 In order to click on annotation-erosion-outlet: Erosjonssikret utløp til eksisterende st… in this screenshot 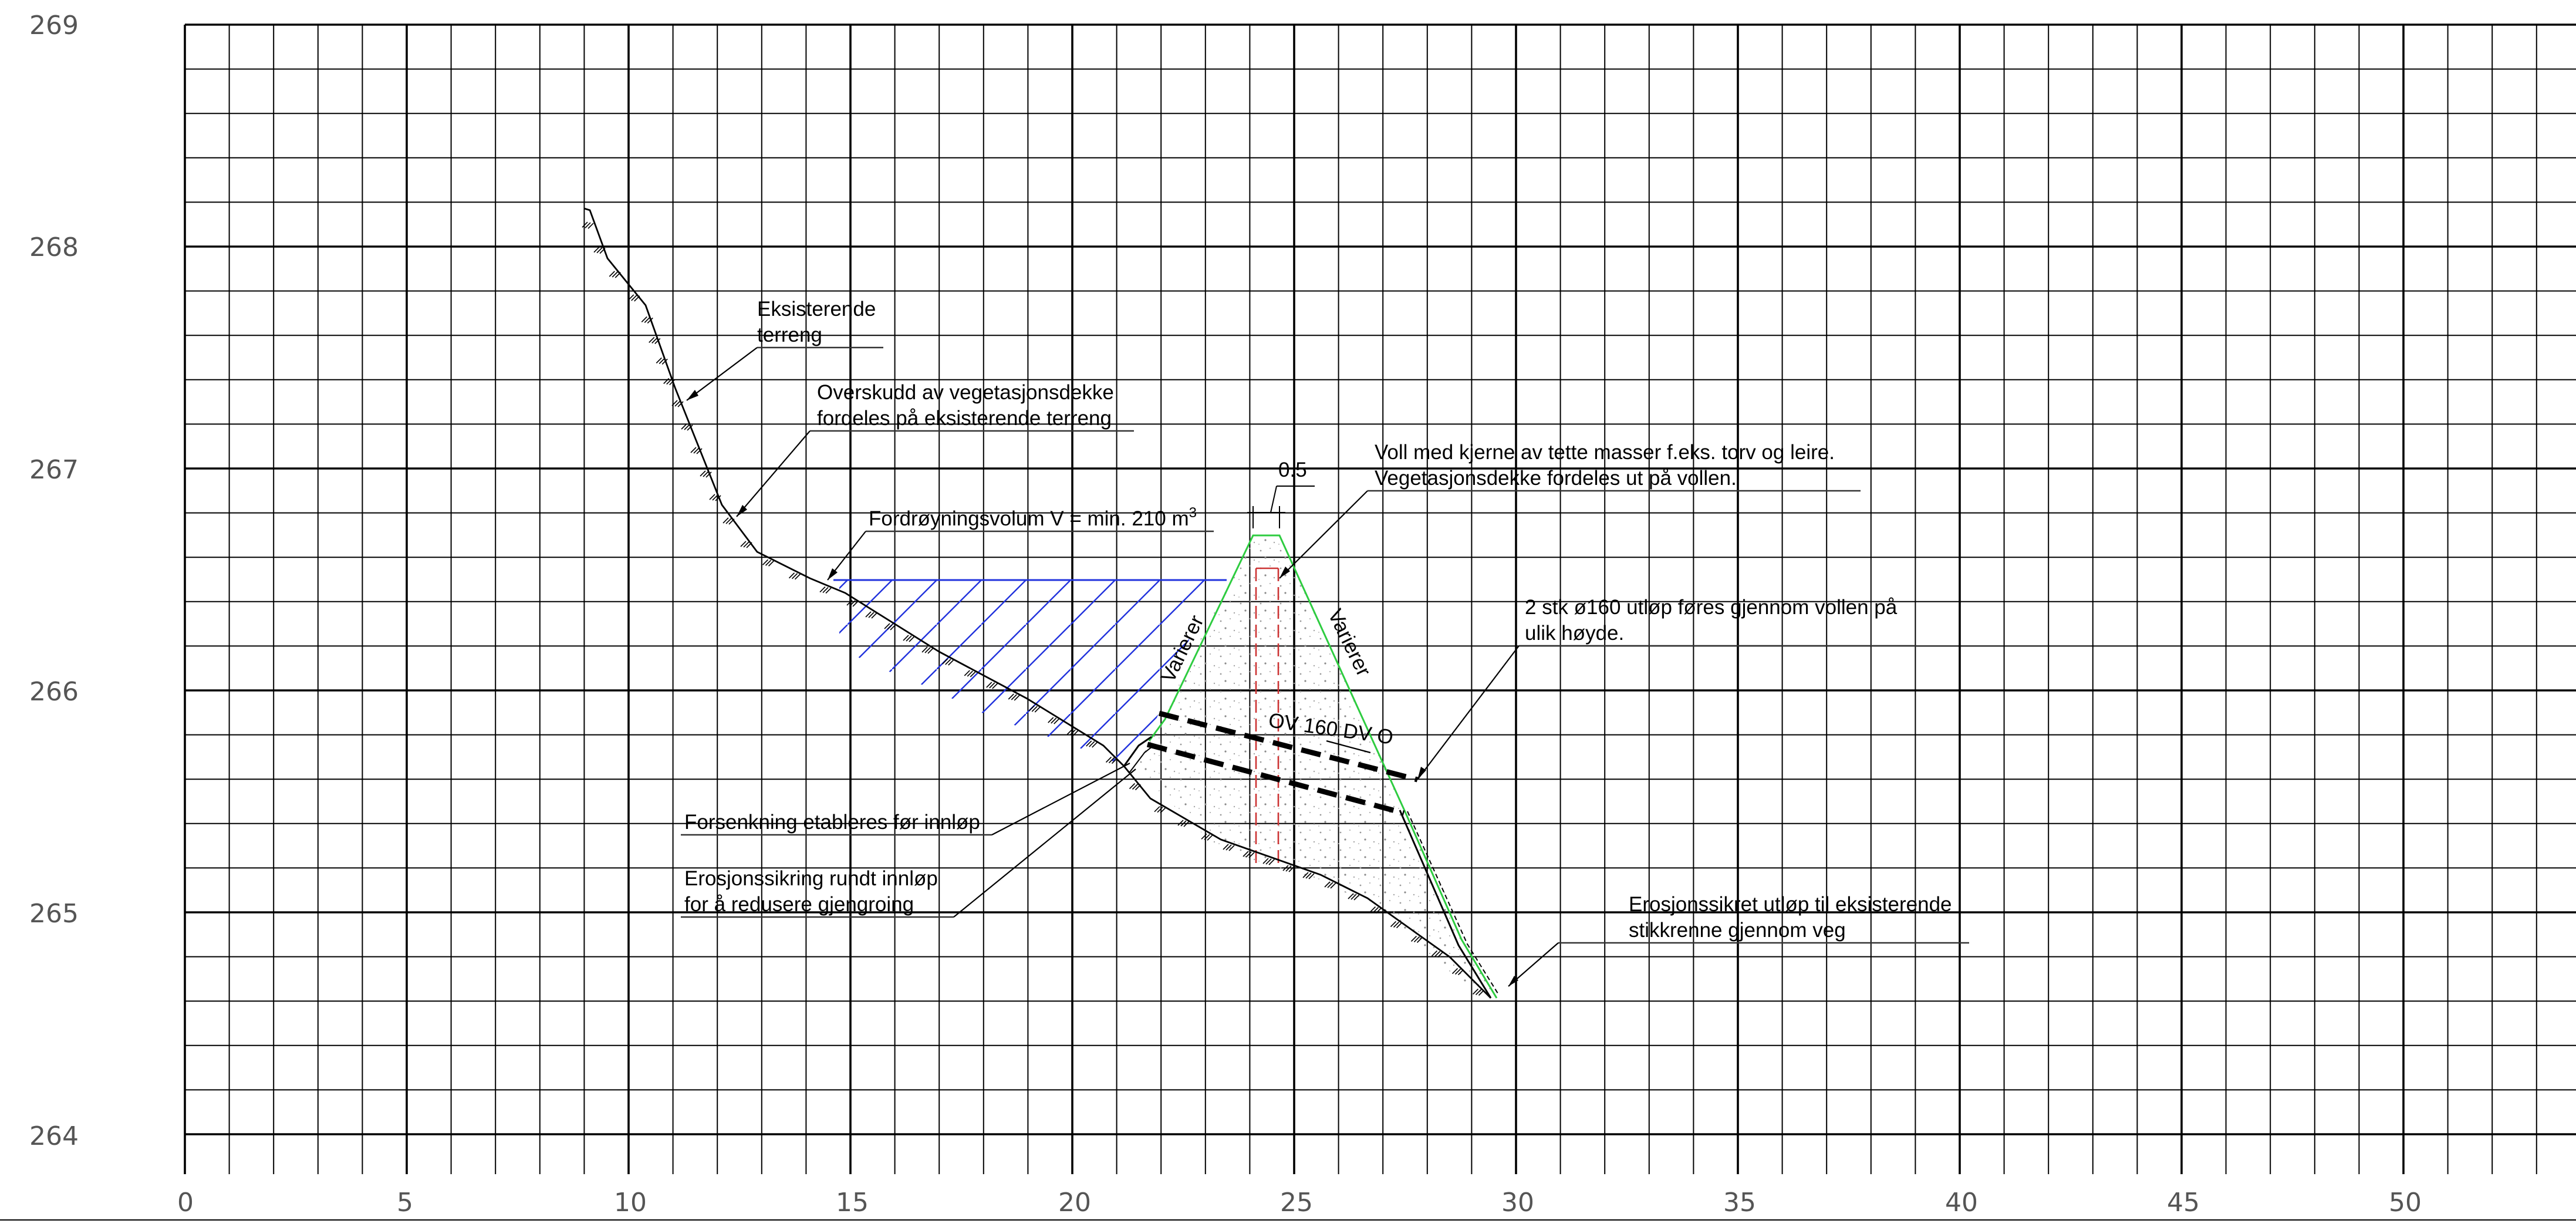, I will do `click(1738, 940)`.